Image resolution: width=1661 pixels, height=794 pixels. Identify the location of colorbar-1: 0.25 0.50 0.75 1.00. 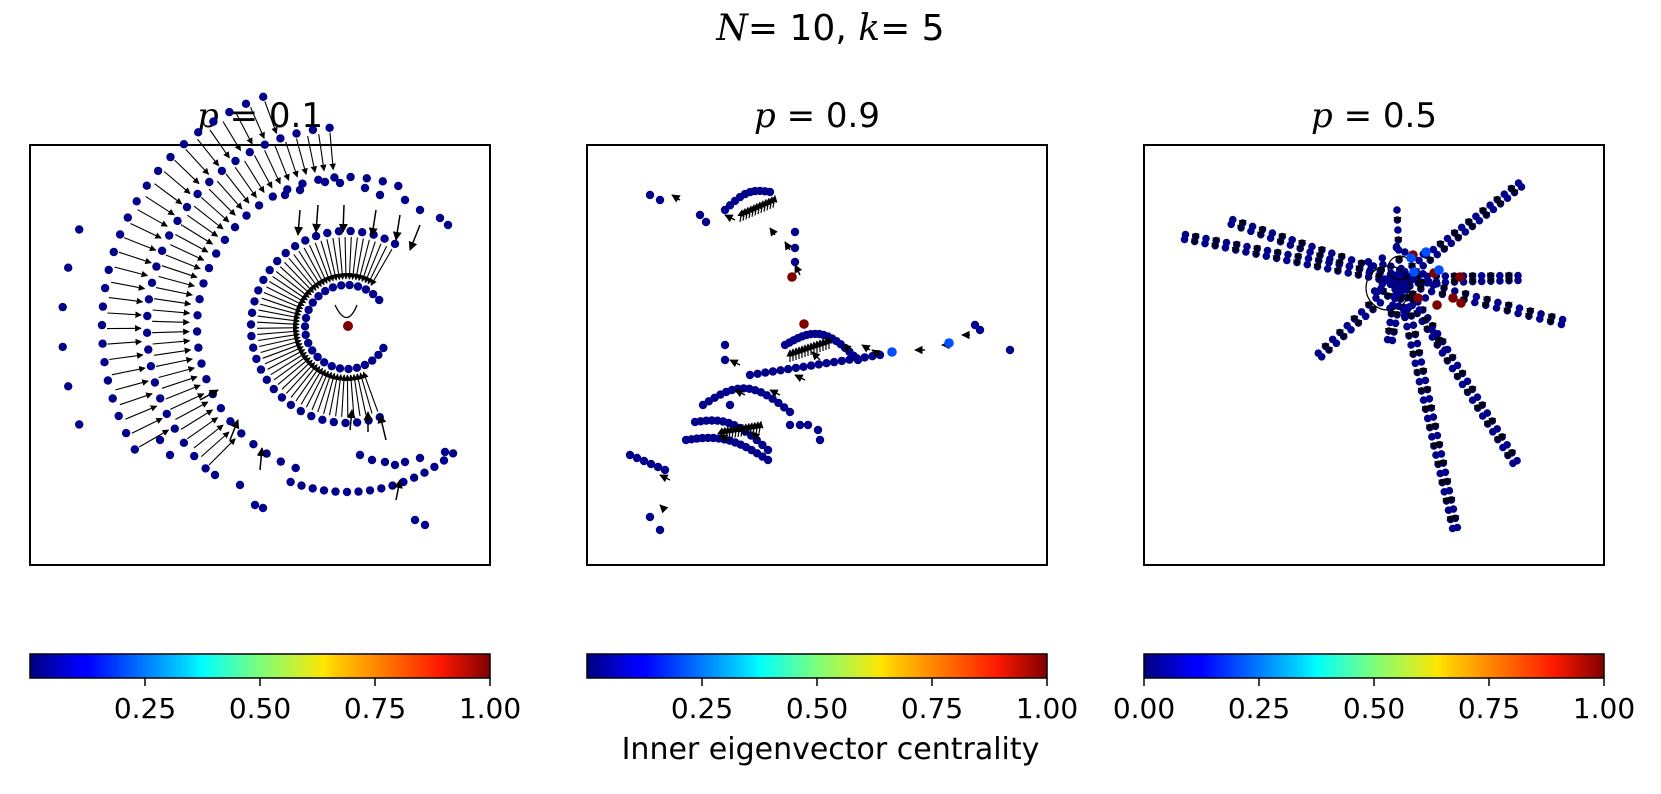
(275, 689).